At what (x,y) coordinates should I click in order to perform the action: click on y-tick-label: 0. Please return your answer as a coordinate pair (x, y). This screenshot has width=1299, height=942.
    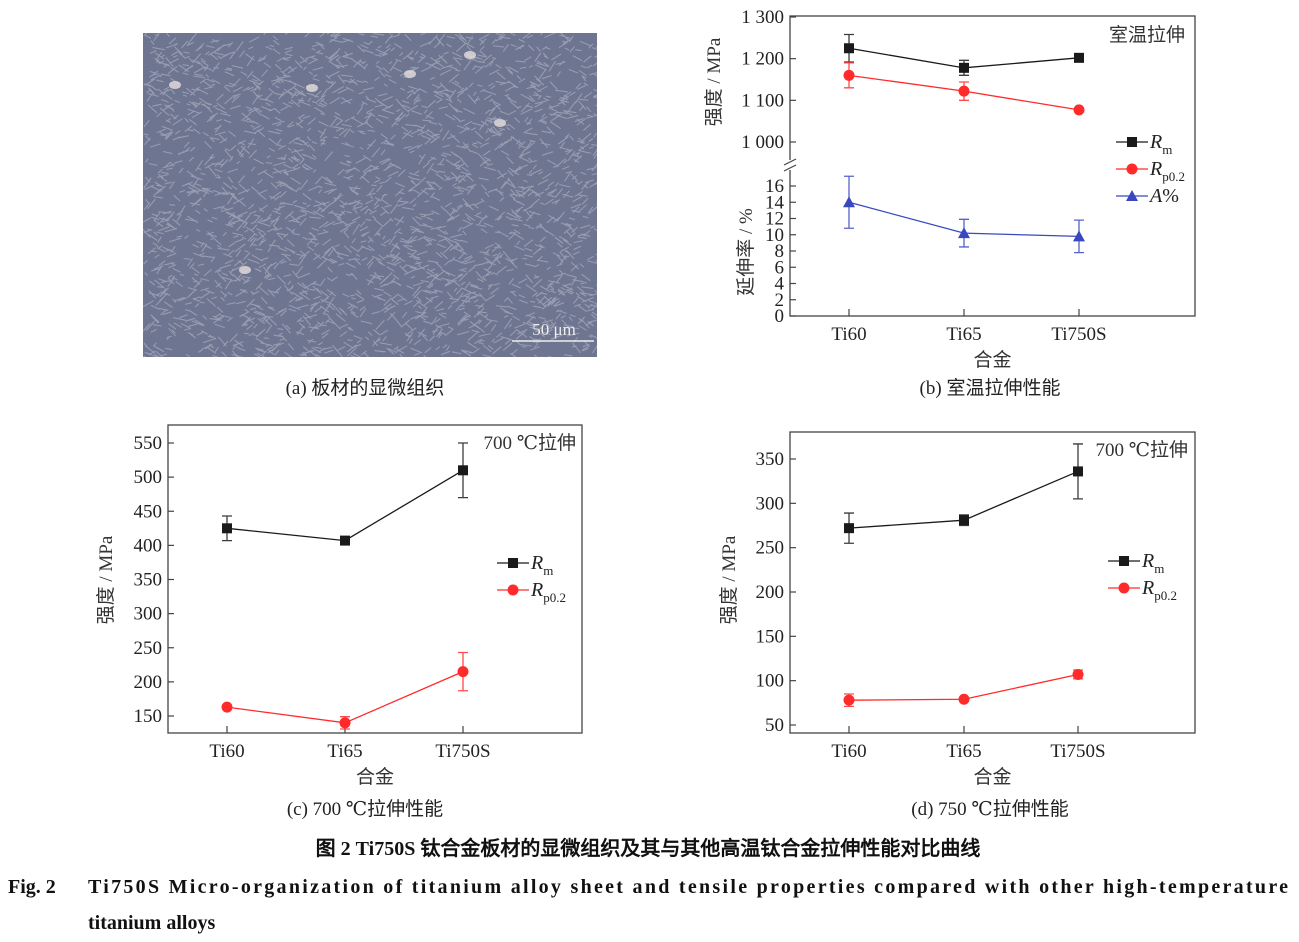
    Looking at the image, I should click on (780, 316).